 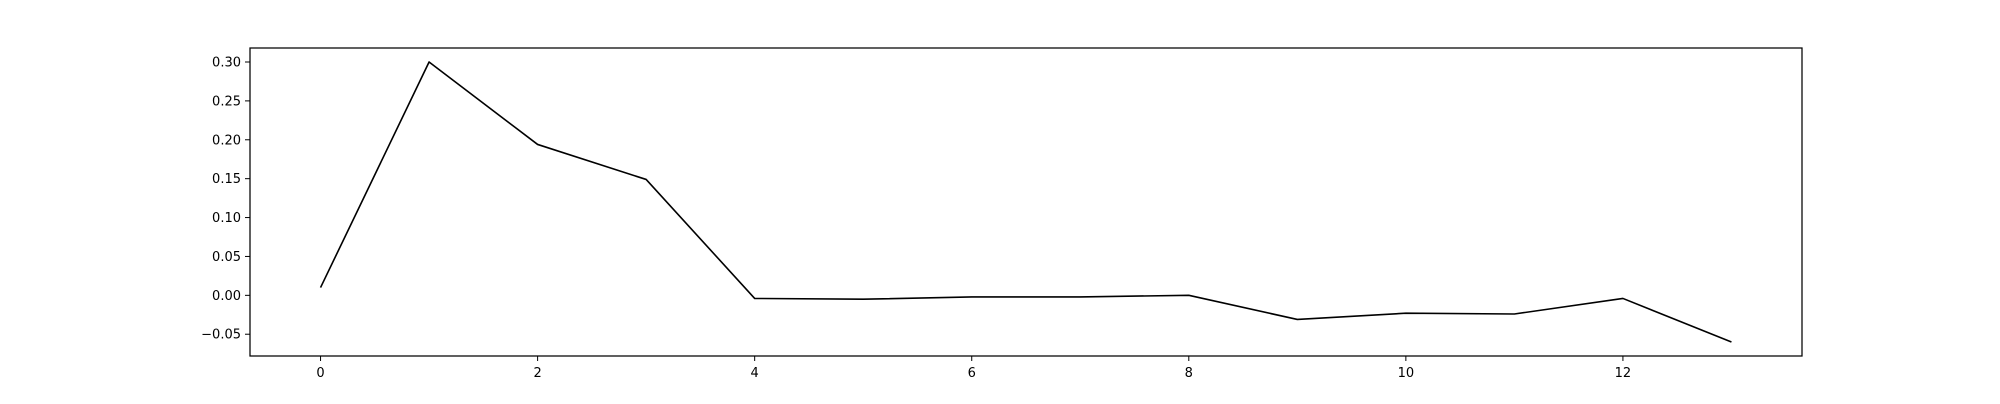 I want to click on y-tick-label: 0.00, so click(x=226, y=296).